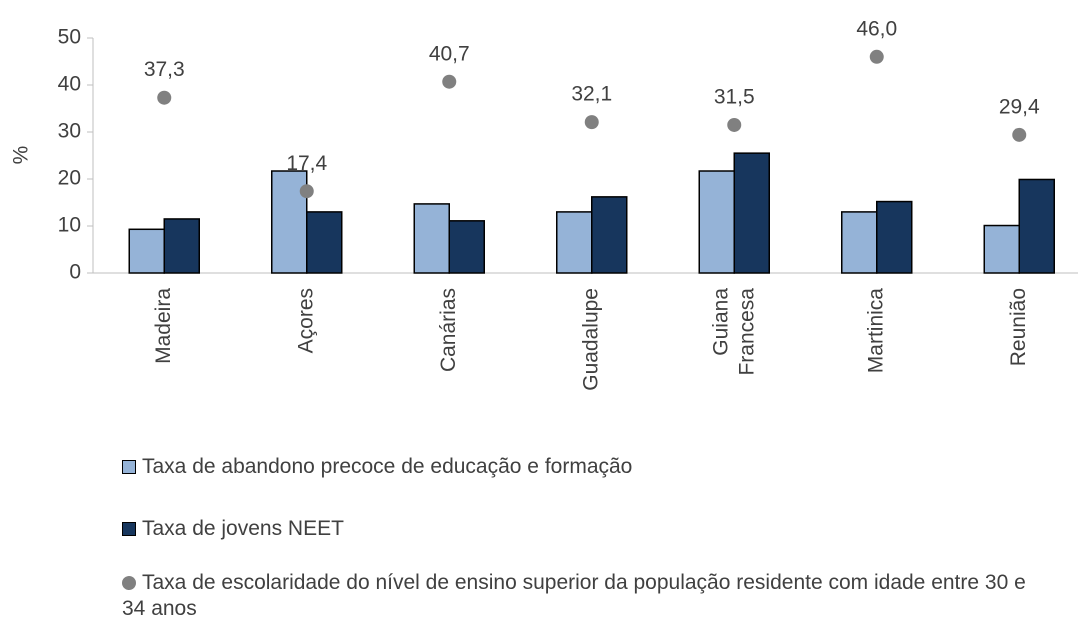 This screenshot has height=628, width=1081. Describe the element at coordinates (1018, 327) in the screenshot. I see `x-tick-label: Reunião` at that location.